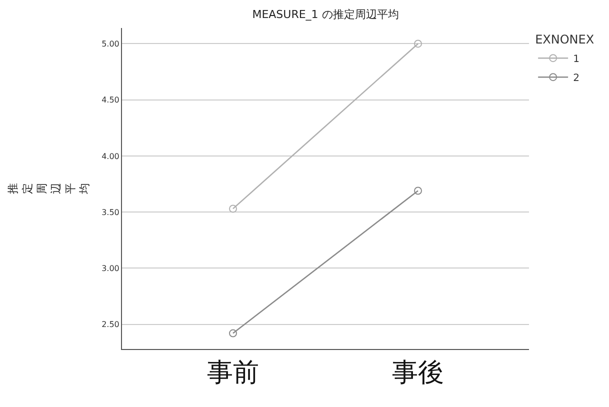 The width and height of the screenshot is (609, 407). I want to click on y-tick-label: 3.50, so click(111, 212).